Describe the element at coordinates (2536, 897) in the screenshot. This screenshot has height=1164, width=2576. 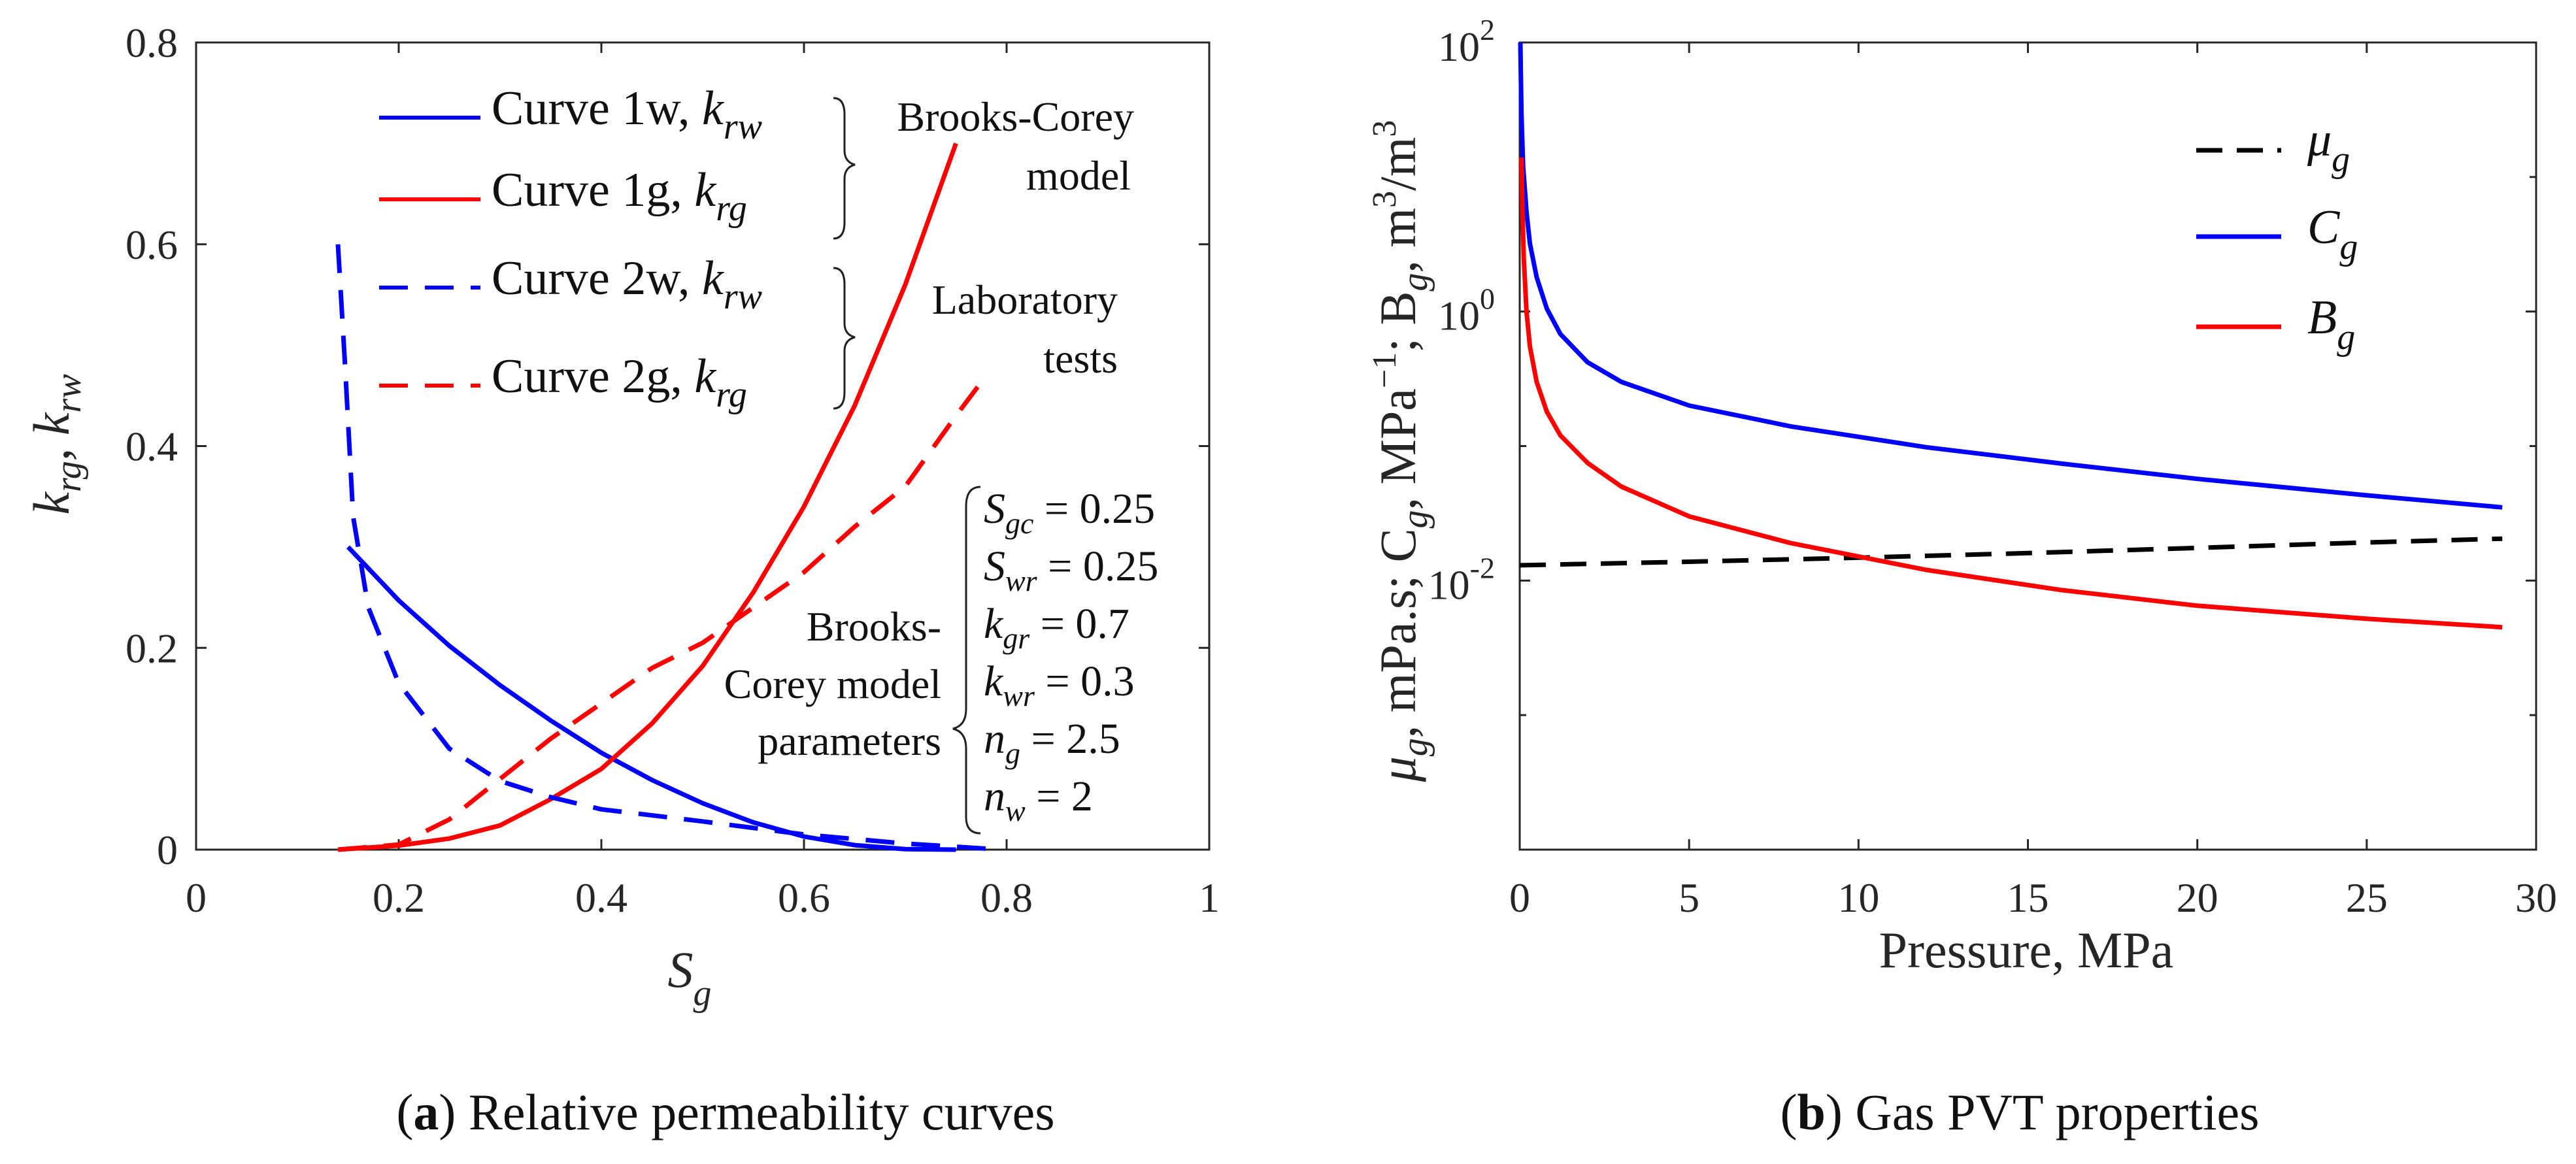
I see `plot-b-xtick-label: 30` at that location.